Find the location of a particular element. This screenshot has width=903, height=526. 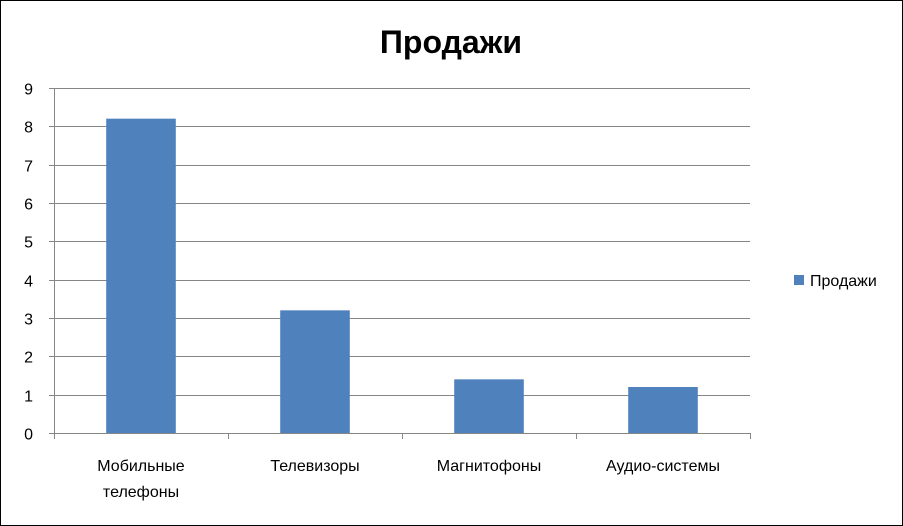

y-tick-label-3: 3 is located at coordinates (28, 320).